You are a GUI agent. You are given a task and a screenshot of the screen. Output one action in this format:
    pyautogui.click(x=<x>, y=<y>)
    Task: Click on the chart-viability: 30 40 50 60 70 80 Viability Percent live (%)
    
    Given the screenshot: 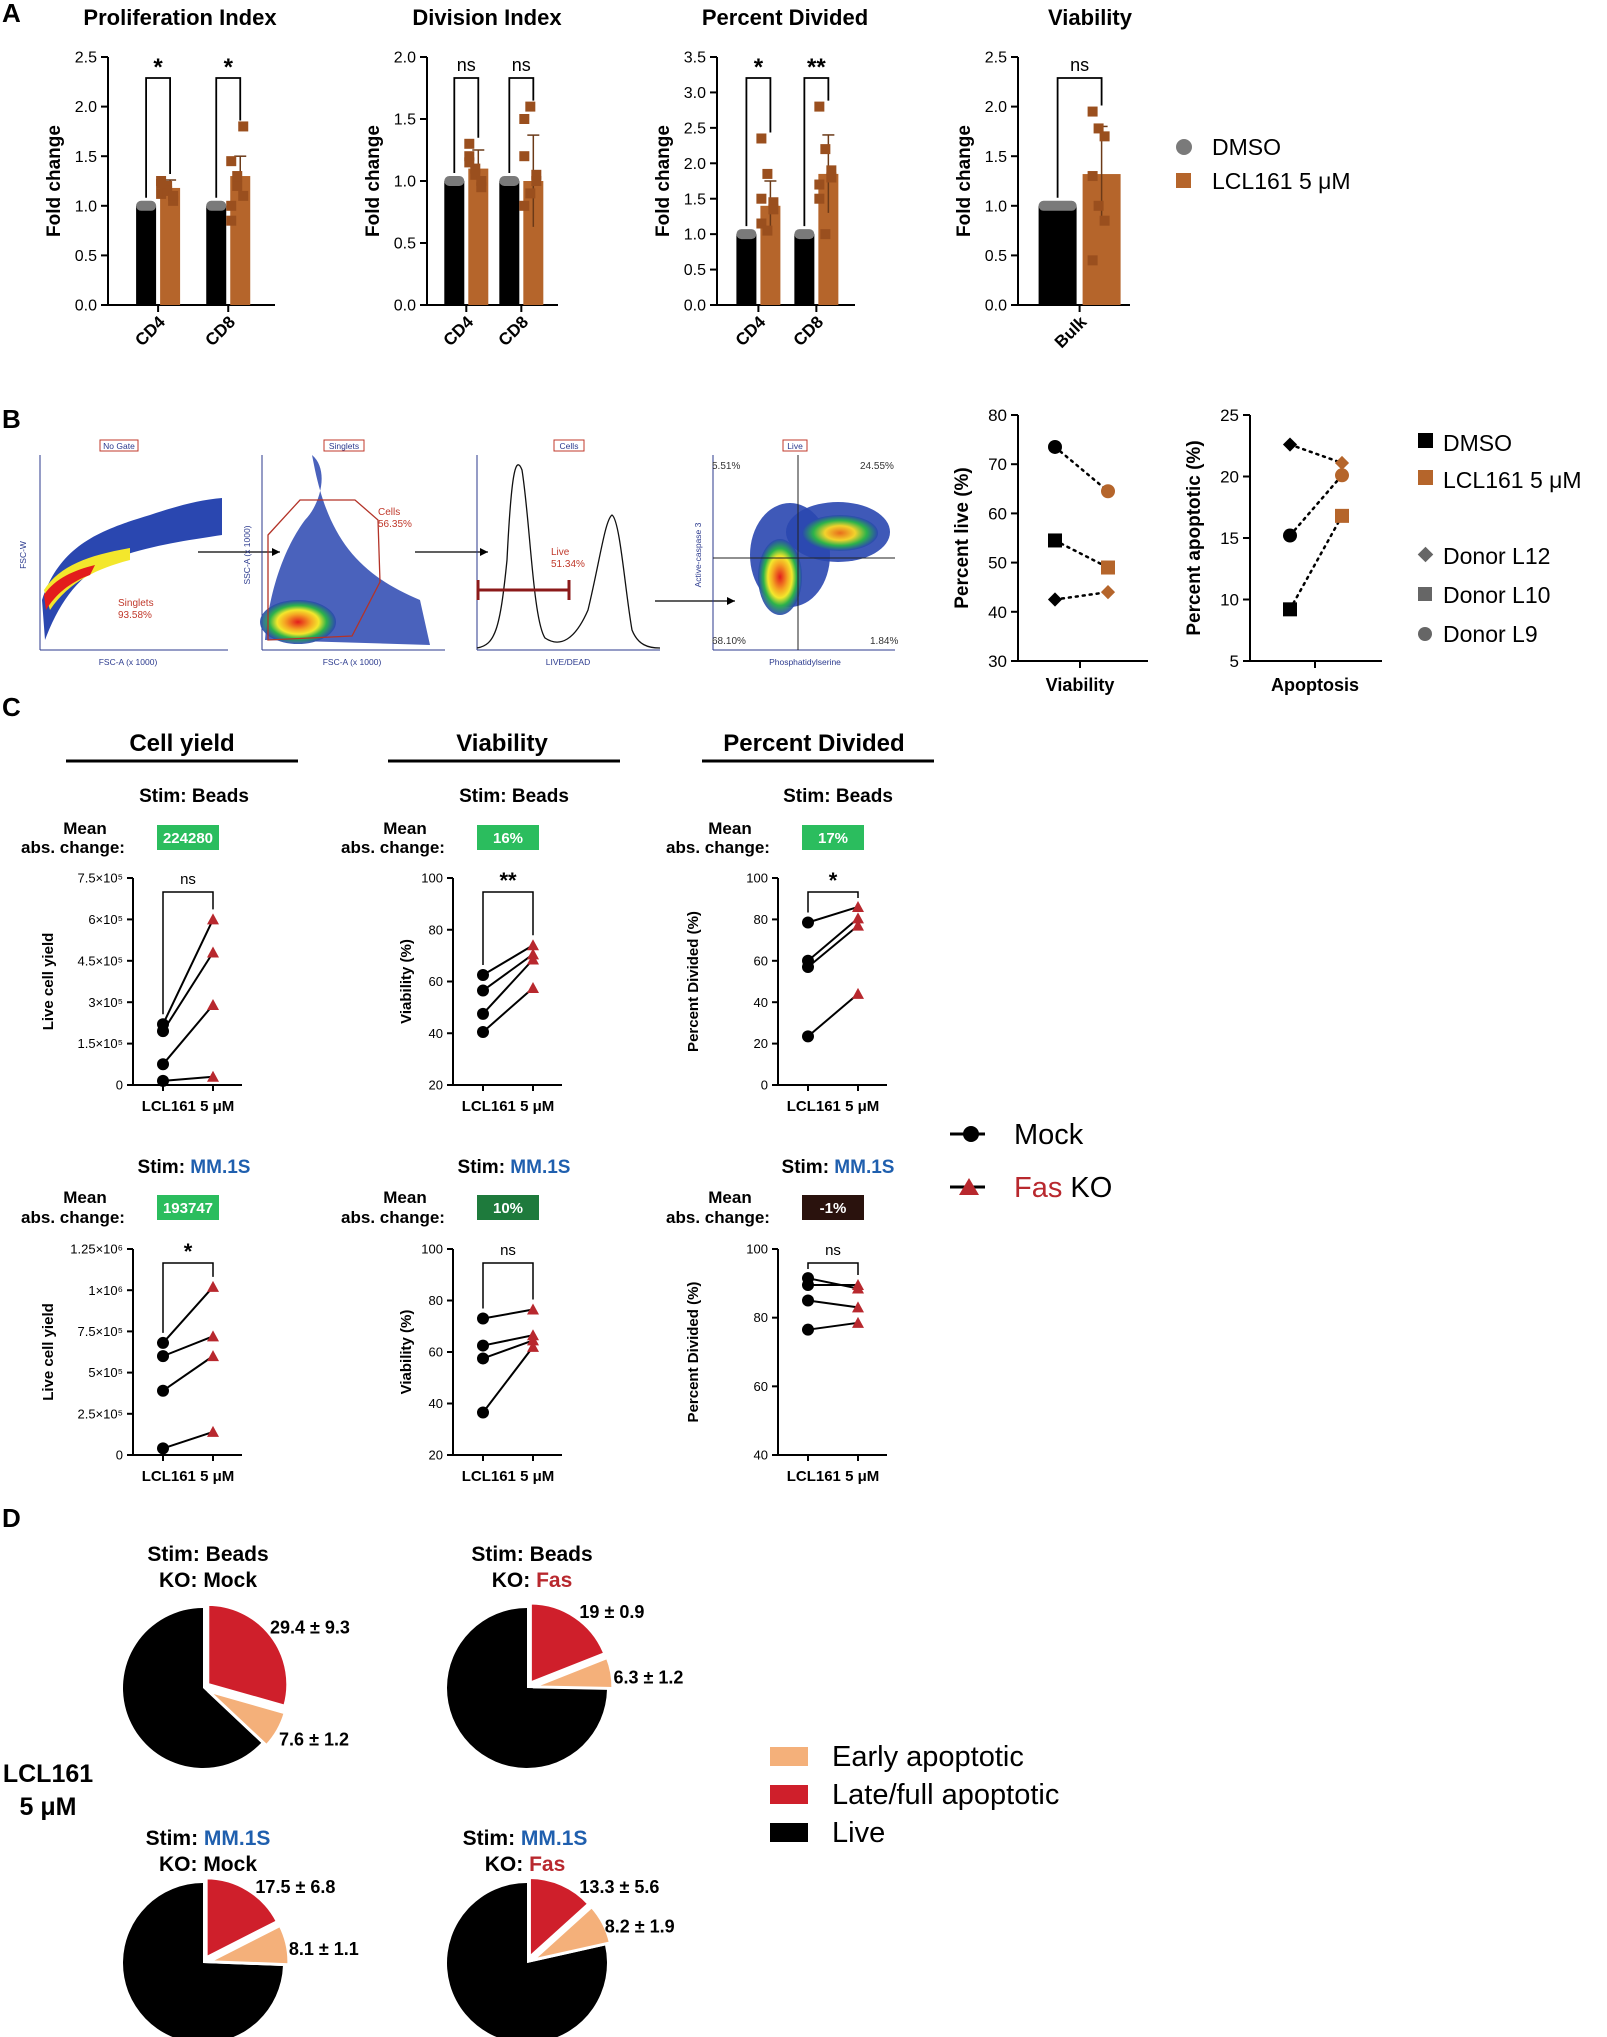 What is the action you would take?
    pyautogui.click(x=1050, y=550)
    